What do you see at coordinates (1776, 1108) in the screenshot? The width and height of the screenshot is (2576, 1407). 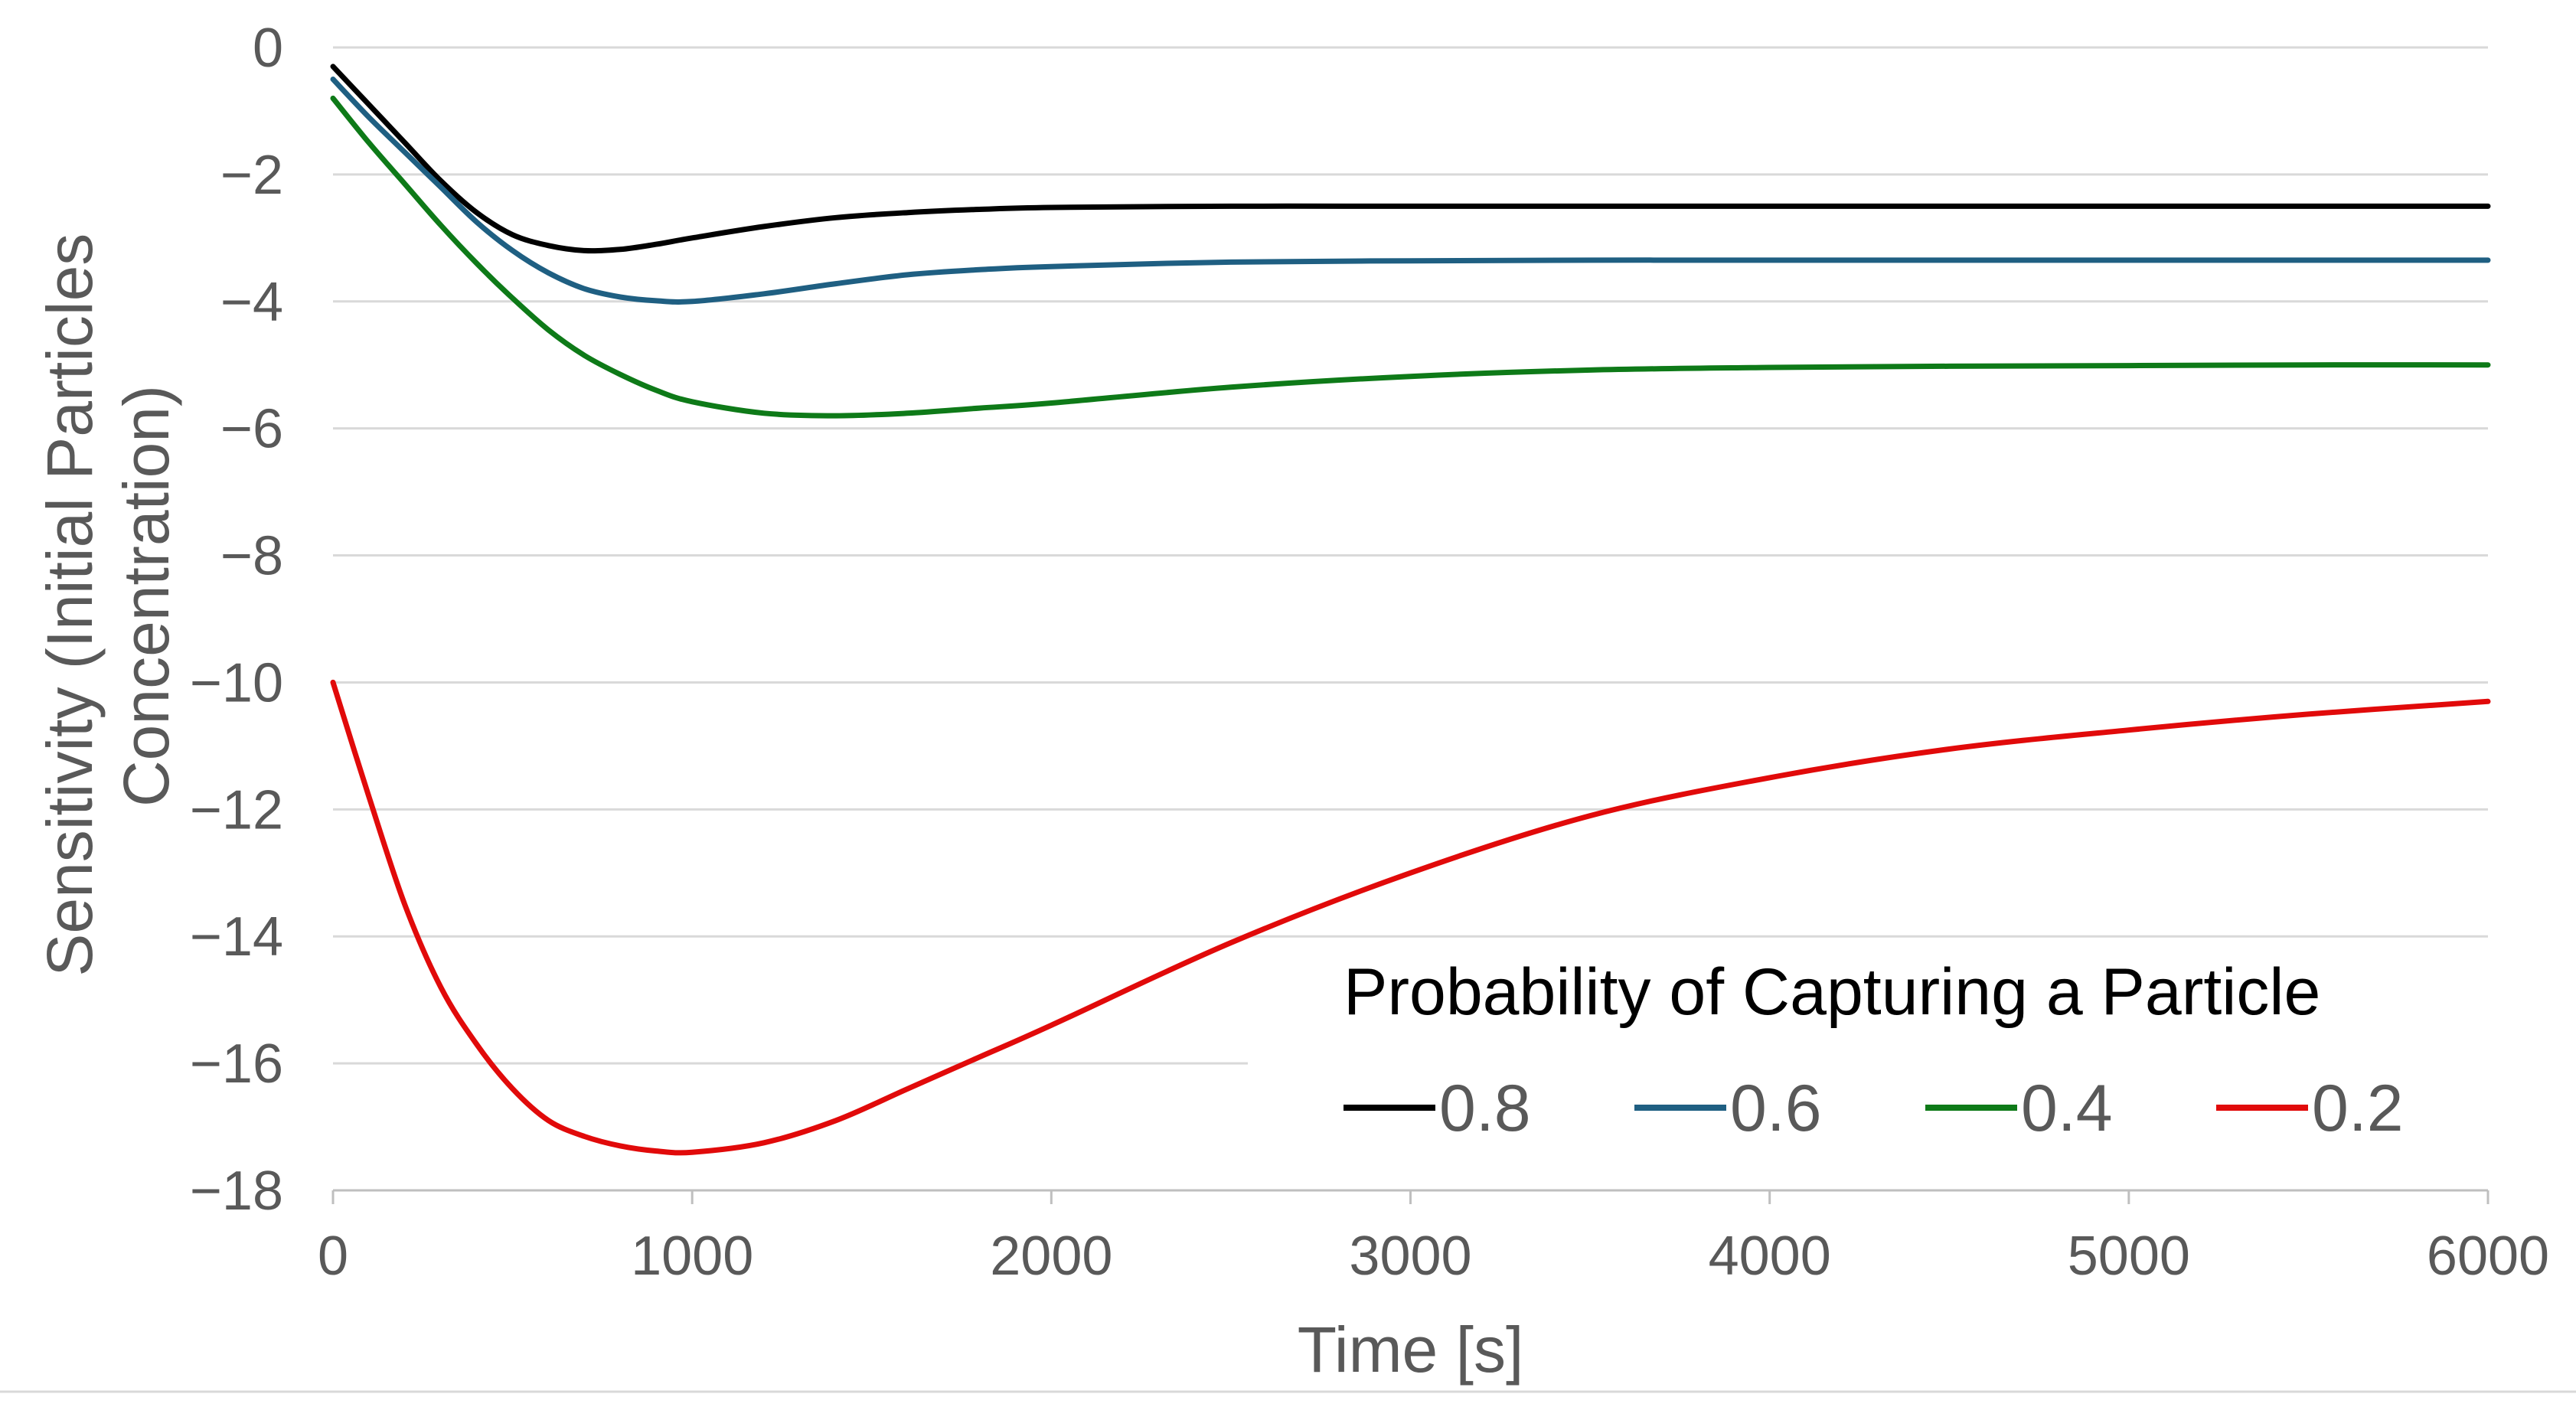 I see `legend-label-0-6: 0.6` at bounding box center [1776, 1108].